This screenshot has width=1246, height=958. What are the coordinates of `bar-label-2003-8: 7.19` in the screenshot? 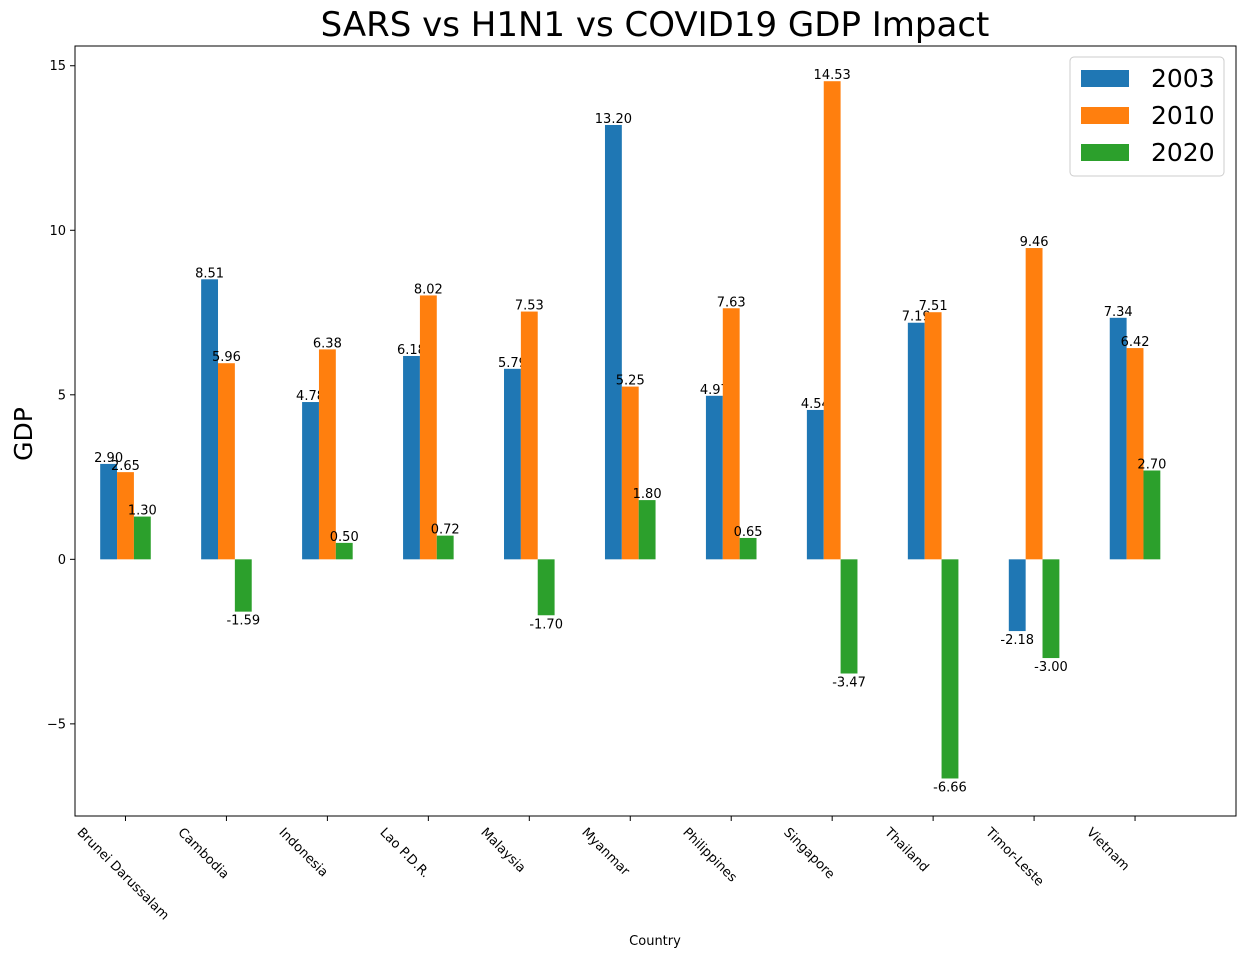 It's located at (916, 317).